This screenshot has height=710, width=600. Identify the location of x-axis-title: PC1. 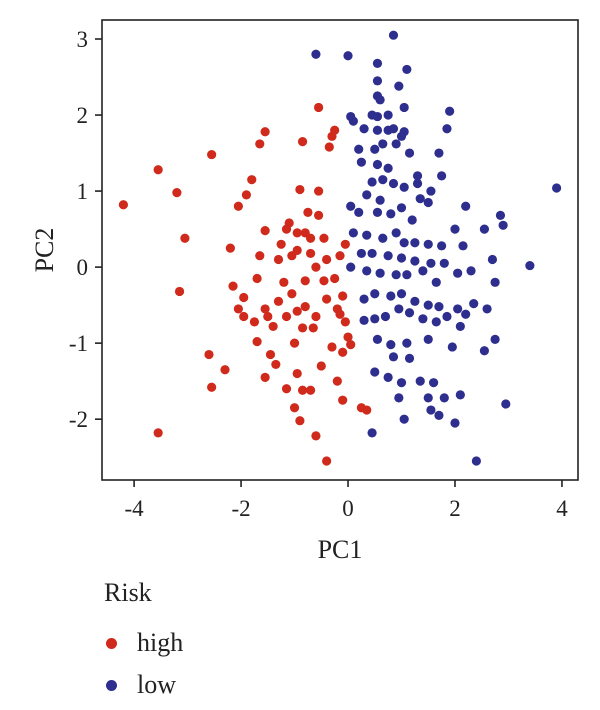
(340, 549).